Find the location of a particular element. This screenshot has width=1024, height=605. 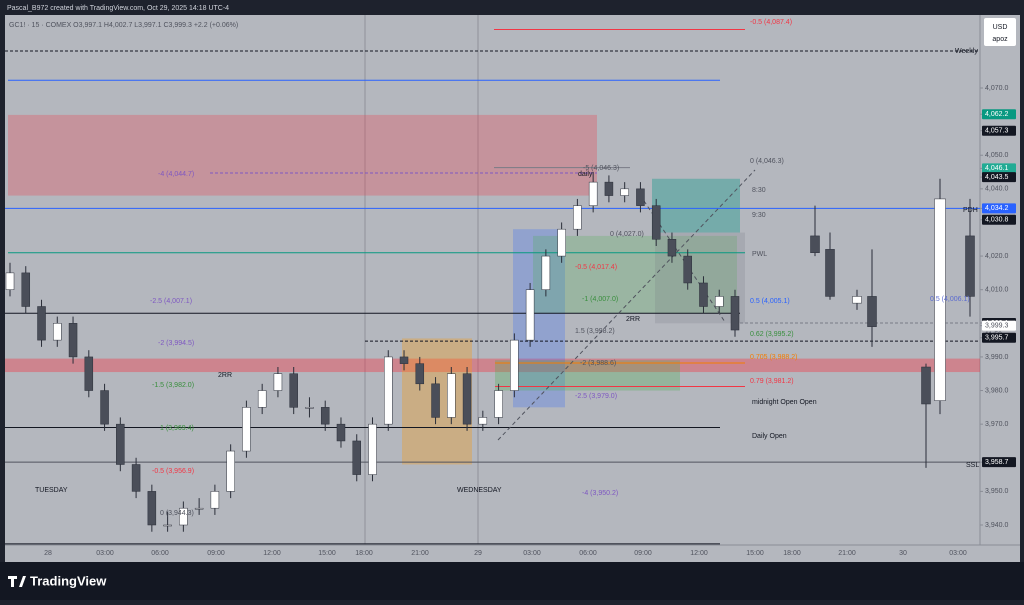

annotation: -1 (4,007.0) is located at coordinates (600, 299).